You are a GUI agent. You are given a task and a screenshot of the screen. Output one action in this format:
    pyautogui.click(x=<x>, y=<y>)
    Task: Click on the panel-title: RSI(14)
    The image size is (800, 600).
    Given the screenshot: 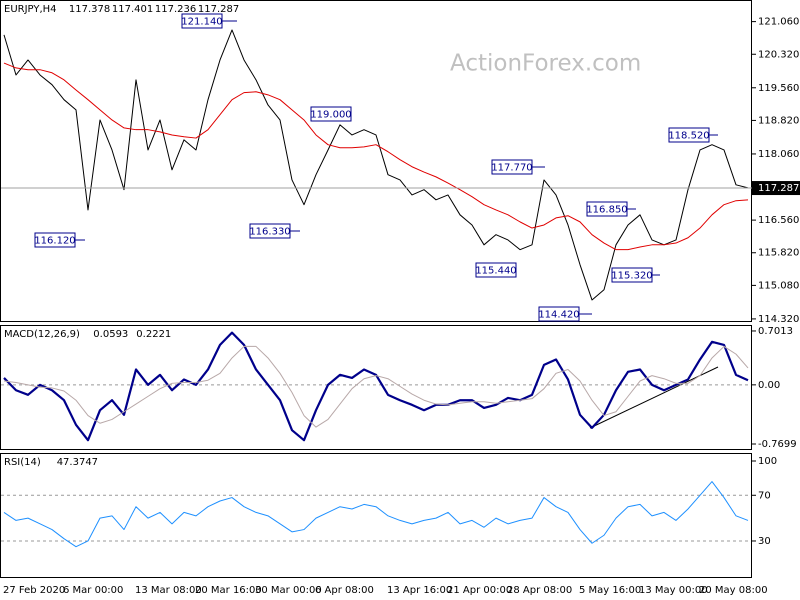 What is the action you would take?
    pyautogui.click(x=22, y=462)
    